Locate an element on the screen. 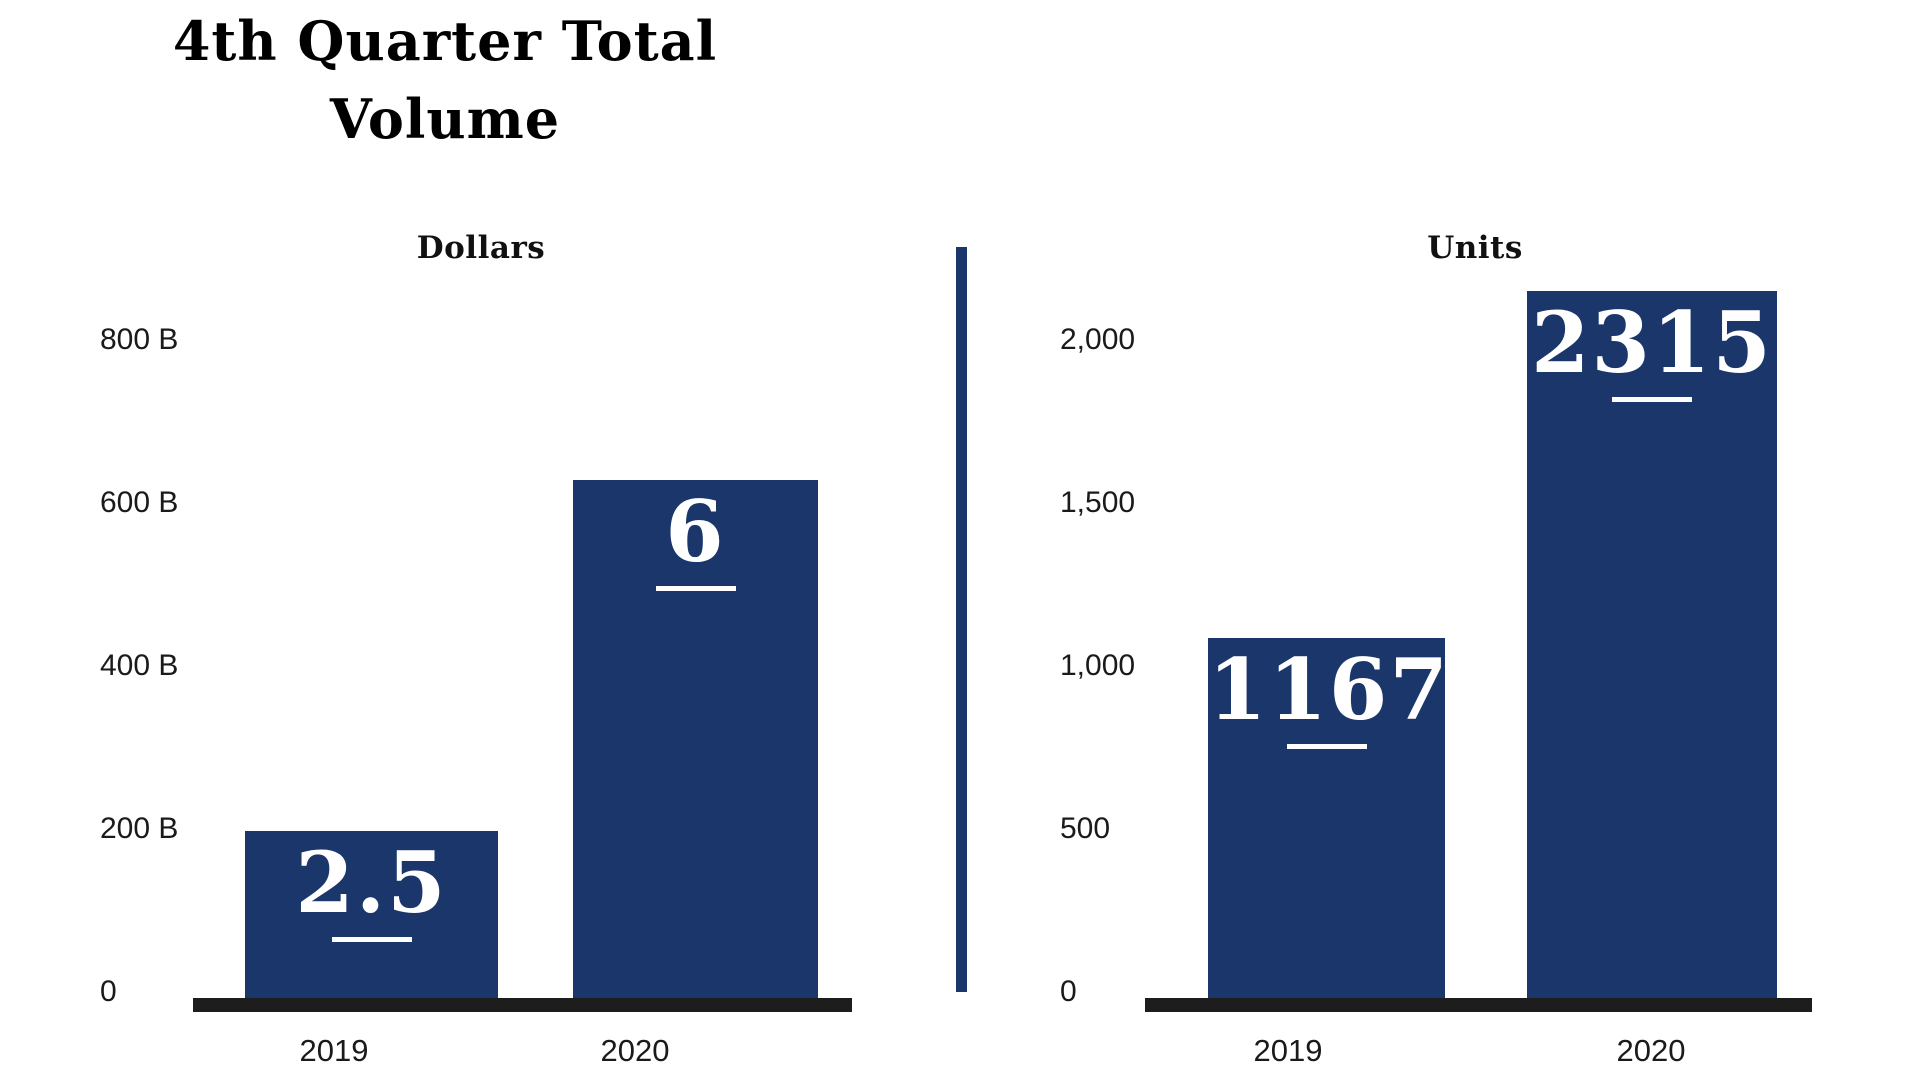 This screenshot has width=1920, height=1080. y-axis-tick-label: 200 B is located at coordinates (139, 828).